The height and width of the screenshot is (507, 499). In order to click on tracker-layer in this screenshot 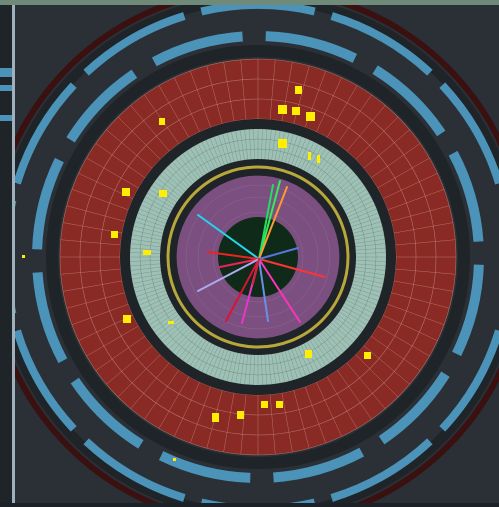, I will do `click(258, 257)`.